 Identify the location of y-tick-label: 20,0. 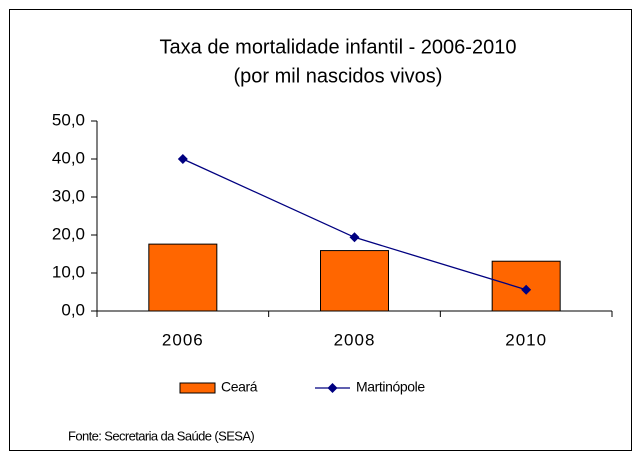
(68, 233).